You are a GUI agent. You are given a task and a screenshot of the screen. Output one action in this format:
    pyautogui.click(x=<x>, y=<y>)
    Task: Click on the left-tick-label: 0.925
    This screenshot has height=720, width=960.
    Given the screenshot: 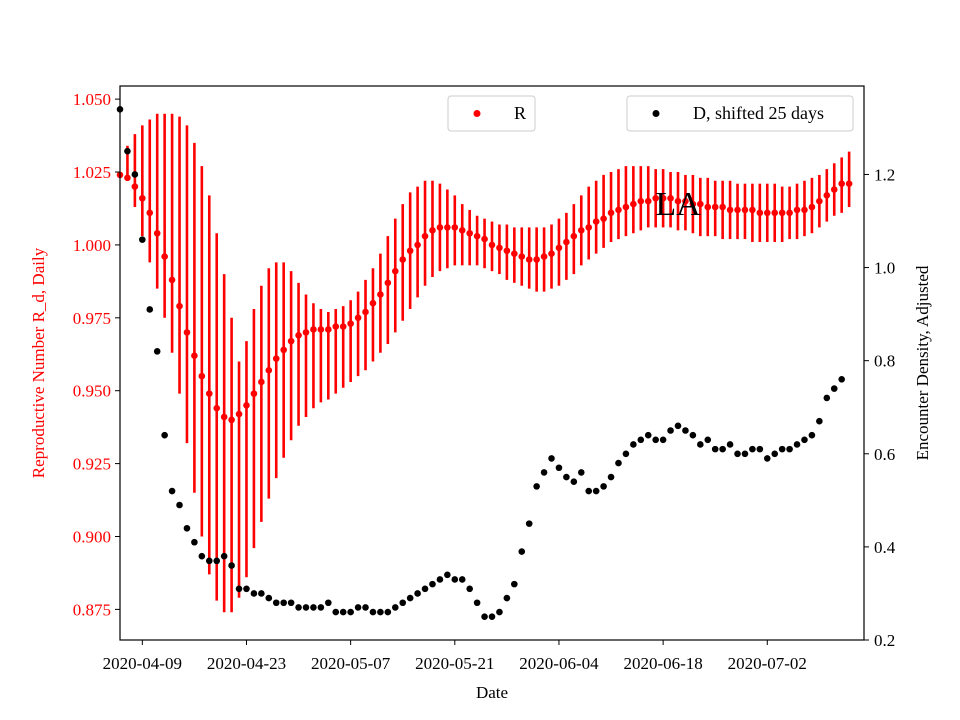 What is the action you would take?
    pyautogui.click(x=92, y=464)
    